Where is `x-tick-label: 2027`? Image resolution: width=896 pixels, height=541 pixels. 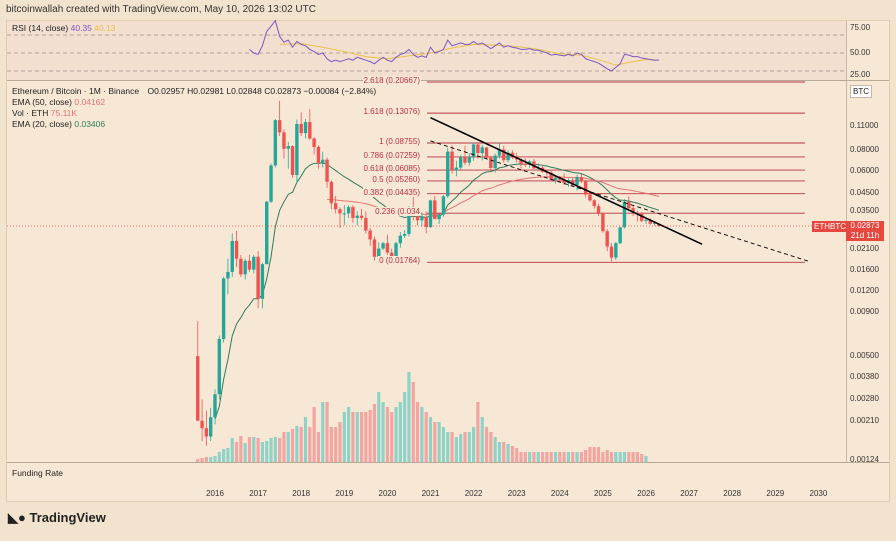 x-tick-label: 2027 is located at coordinates (689, 493).